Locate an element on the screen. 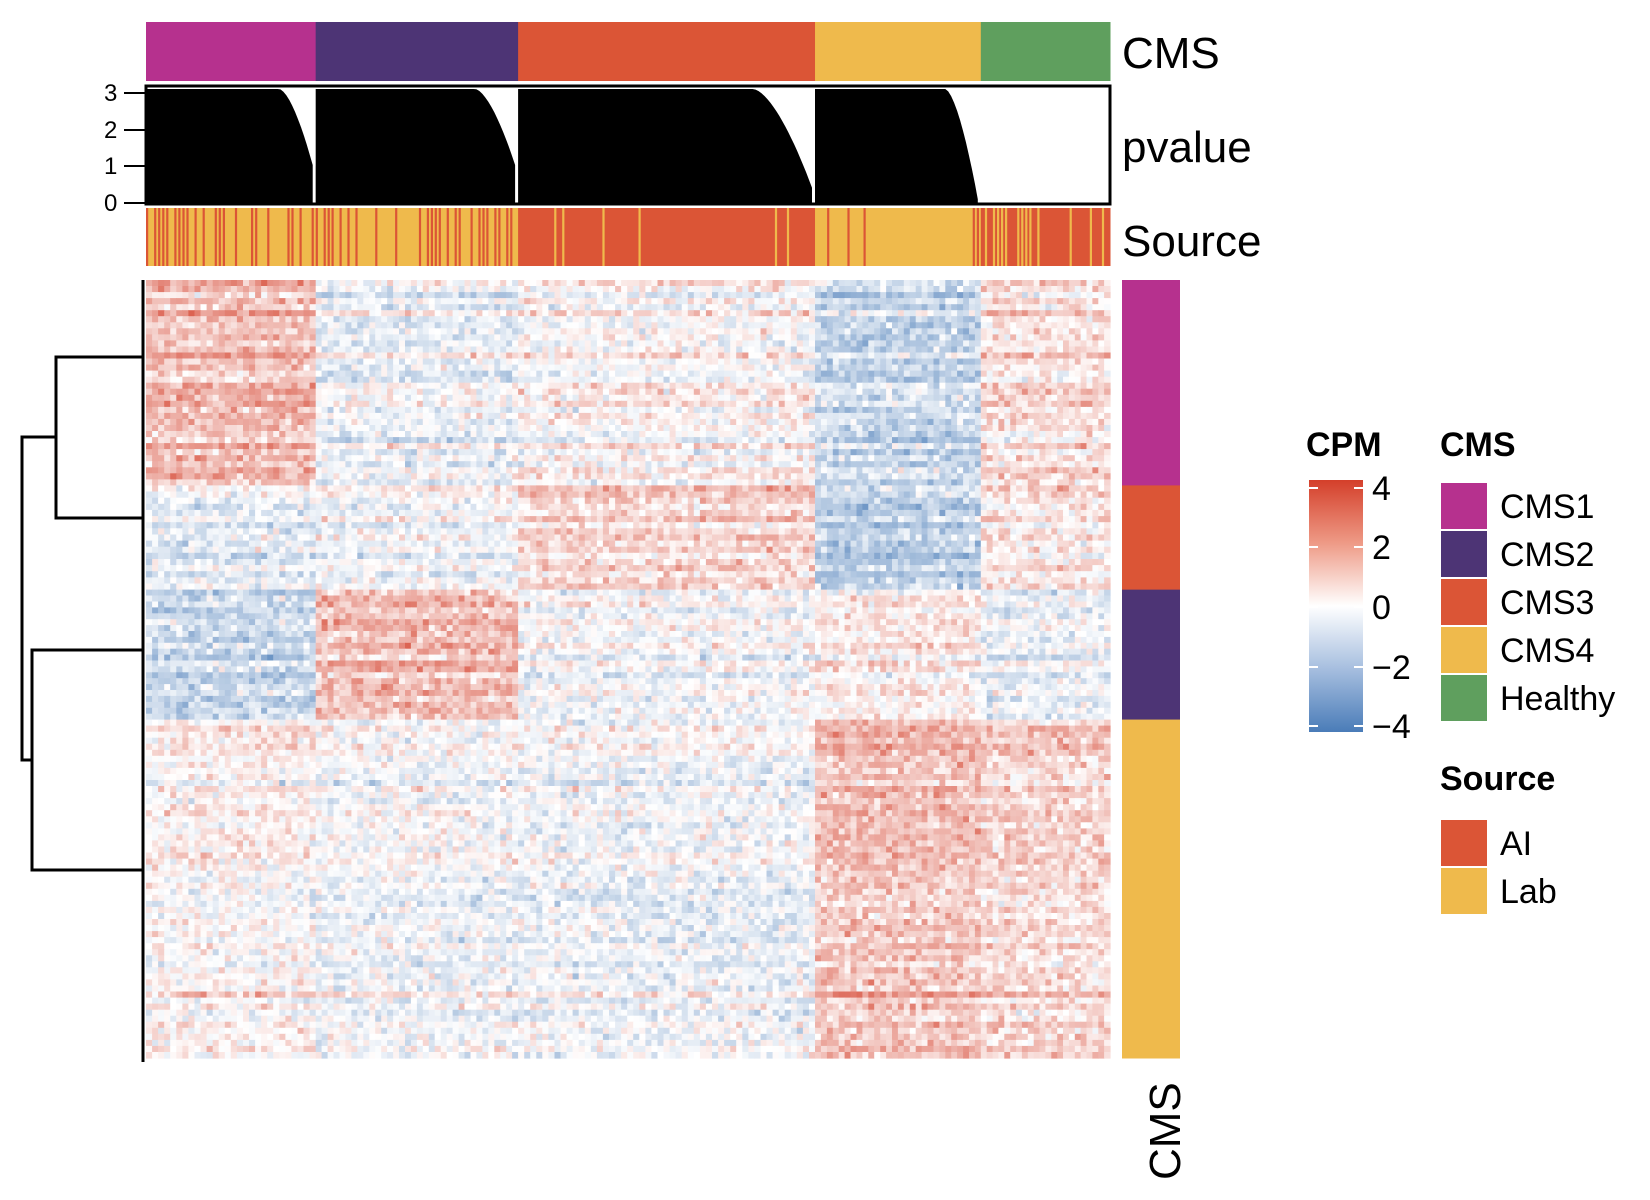 Image resolution: width=1650 pixels, height=1200 pixels. source-stripe is located at coordinates (167, 237).